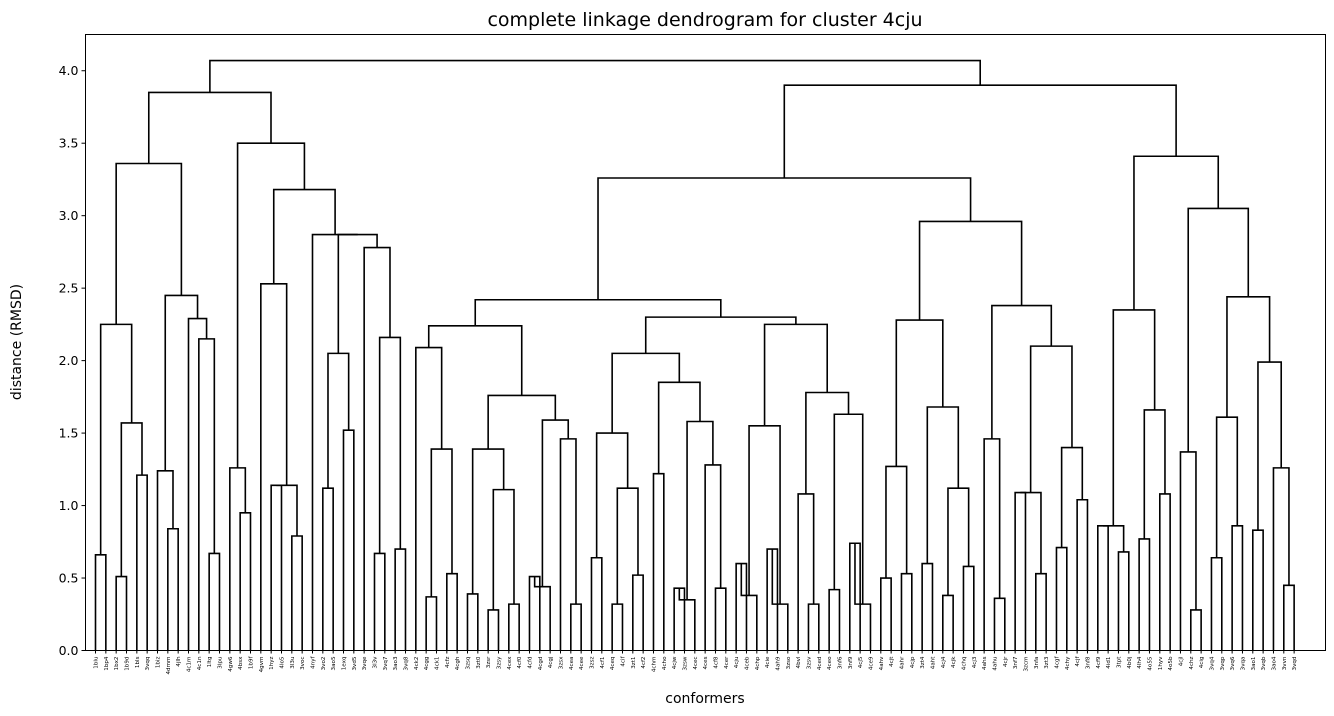 The width and height of the screenshot is (1334, 716). I want to click on leaf-label: 4ahs, so click(985, 663).